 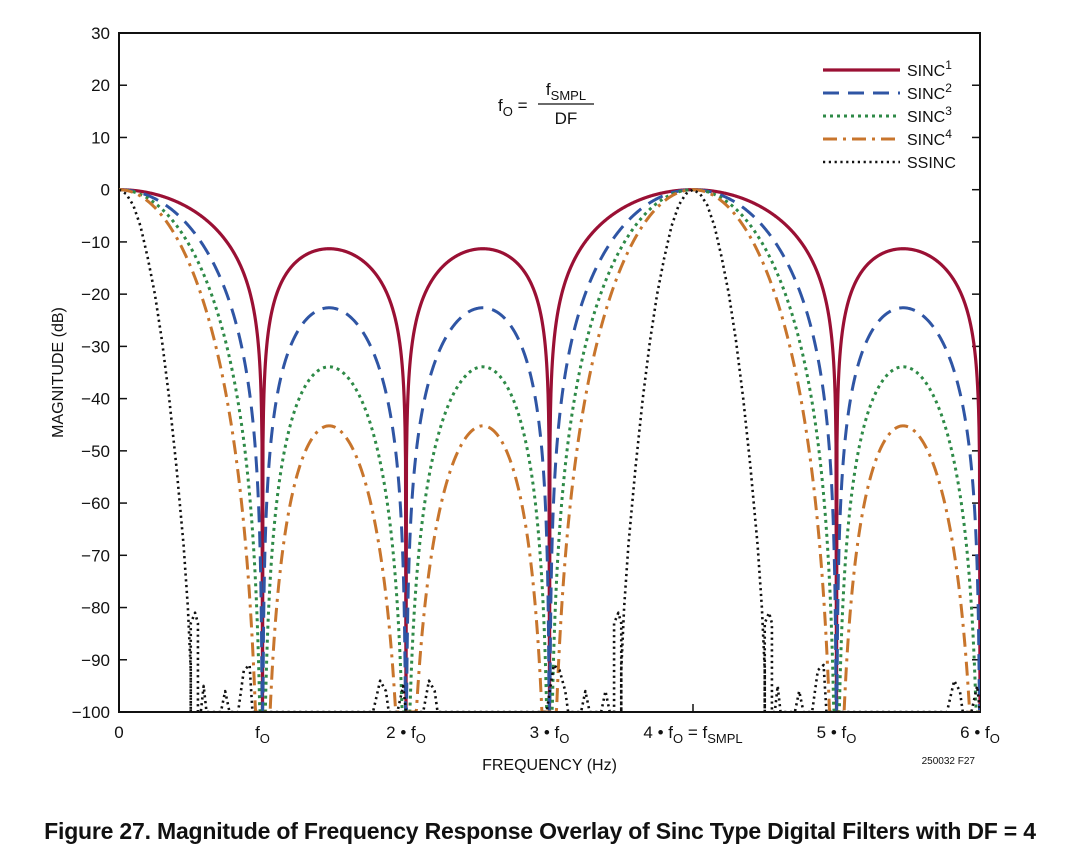 I want to click on x-tick-label: 0, so click(x=118, y=732).